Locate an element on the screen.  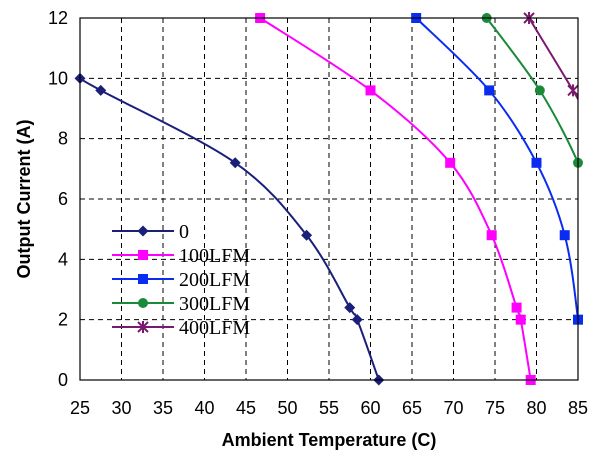
x-axis-title: Ambient Temperature (C) is located at coordinates (329, 440).